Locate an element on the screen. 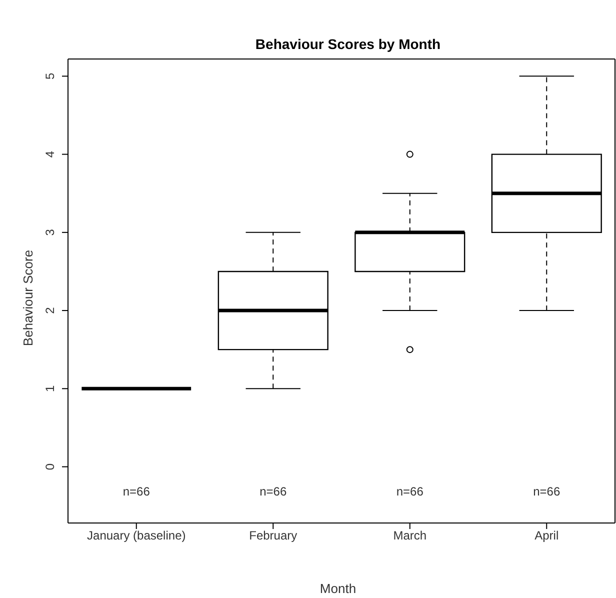 The image size is (616, 598). y-tick-label: 2 is located at coordinates (50, 310).